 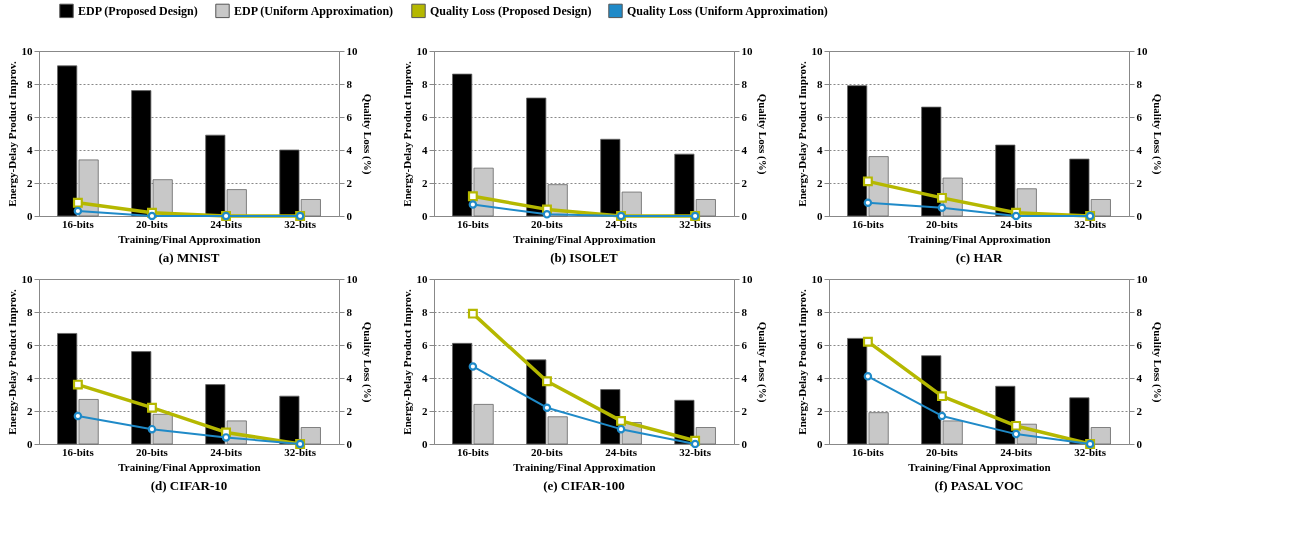 What do you see at coordinates (511, 10) in the screenshot?
I see `legend-label: Quality Loss (Proposed Design)` at bounding box center [511, 10].